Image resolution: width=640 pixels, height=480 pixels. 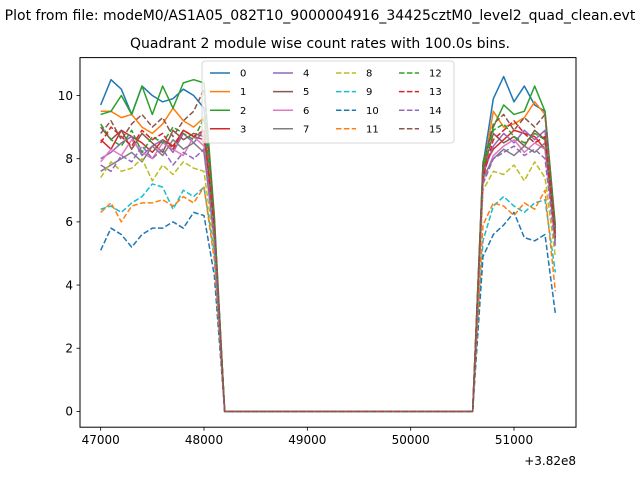 What do you see at coordinates (435, 111) in the screenshot?
I see `legend-label-14: 14` at bounding box center [435, 111].